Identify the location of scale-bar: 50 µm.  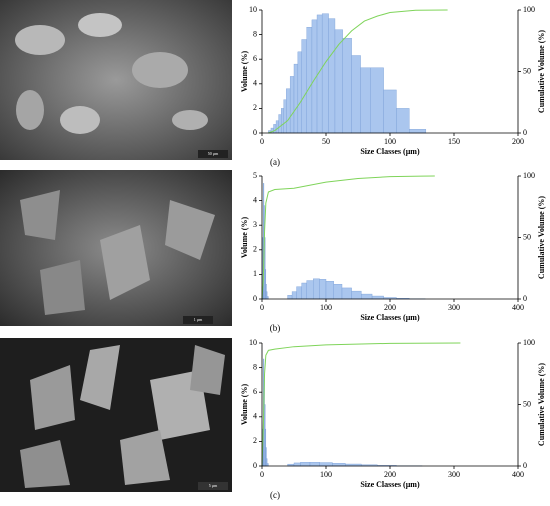
(213, 153).